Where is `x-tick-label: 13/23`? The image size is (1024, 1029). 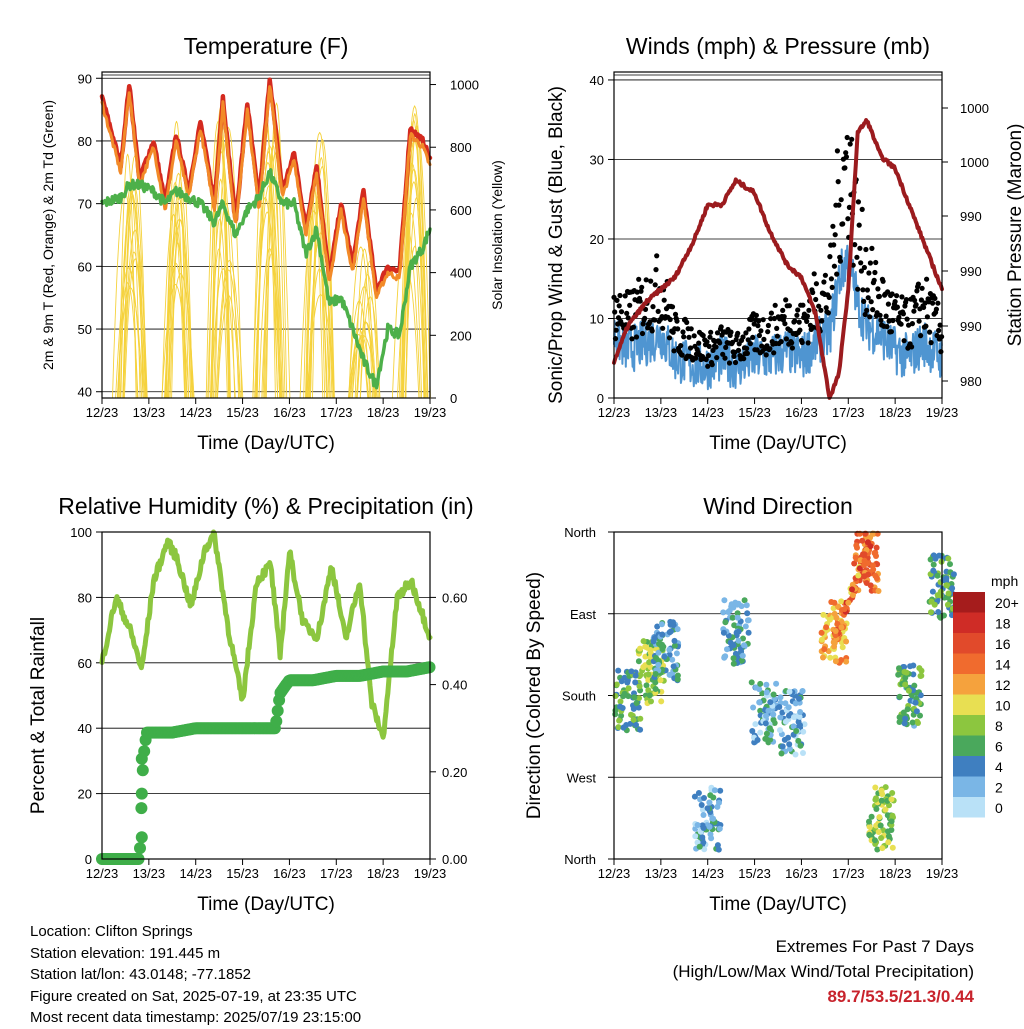 x-tick-label: 13/23 is located at coordinates (149, 412).